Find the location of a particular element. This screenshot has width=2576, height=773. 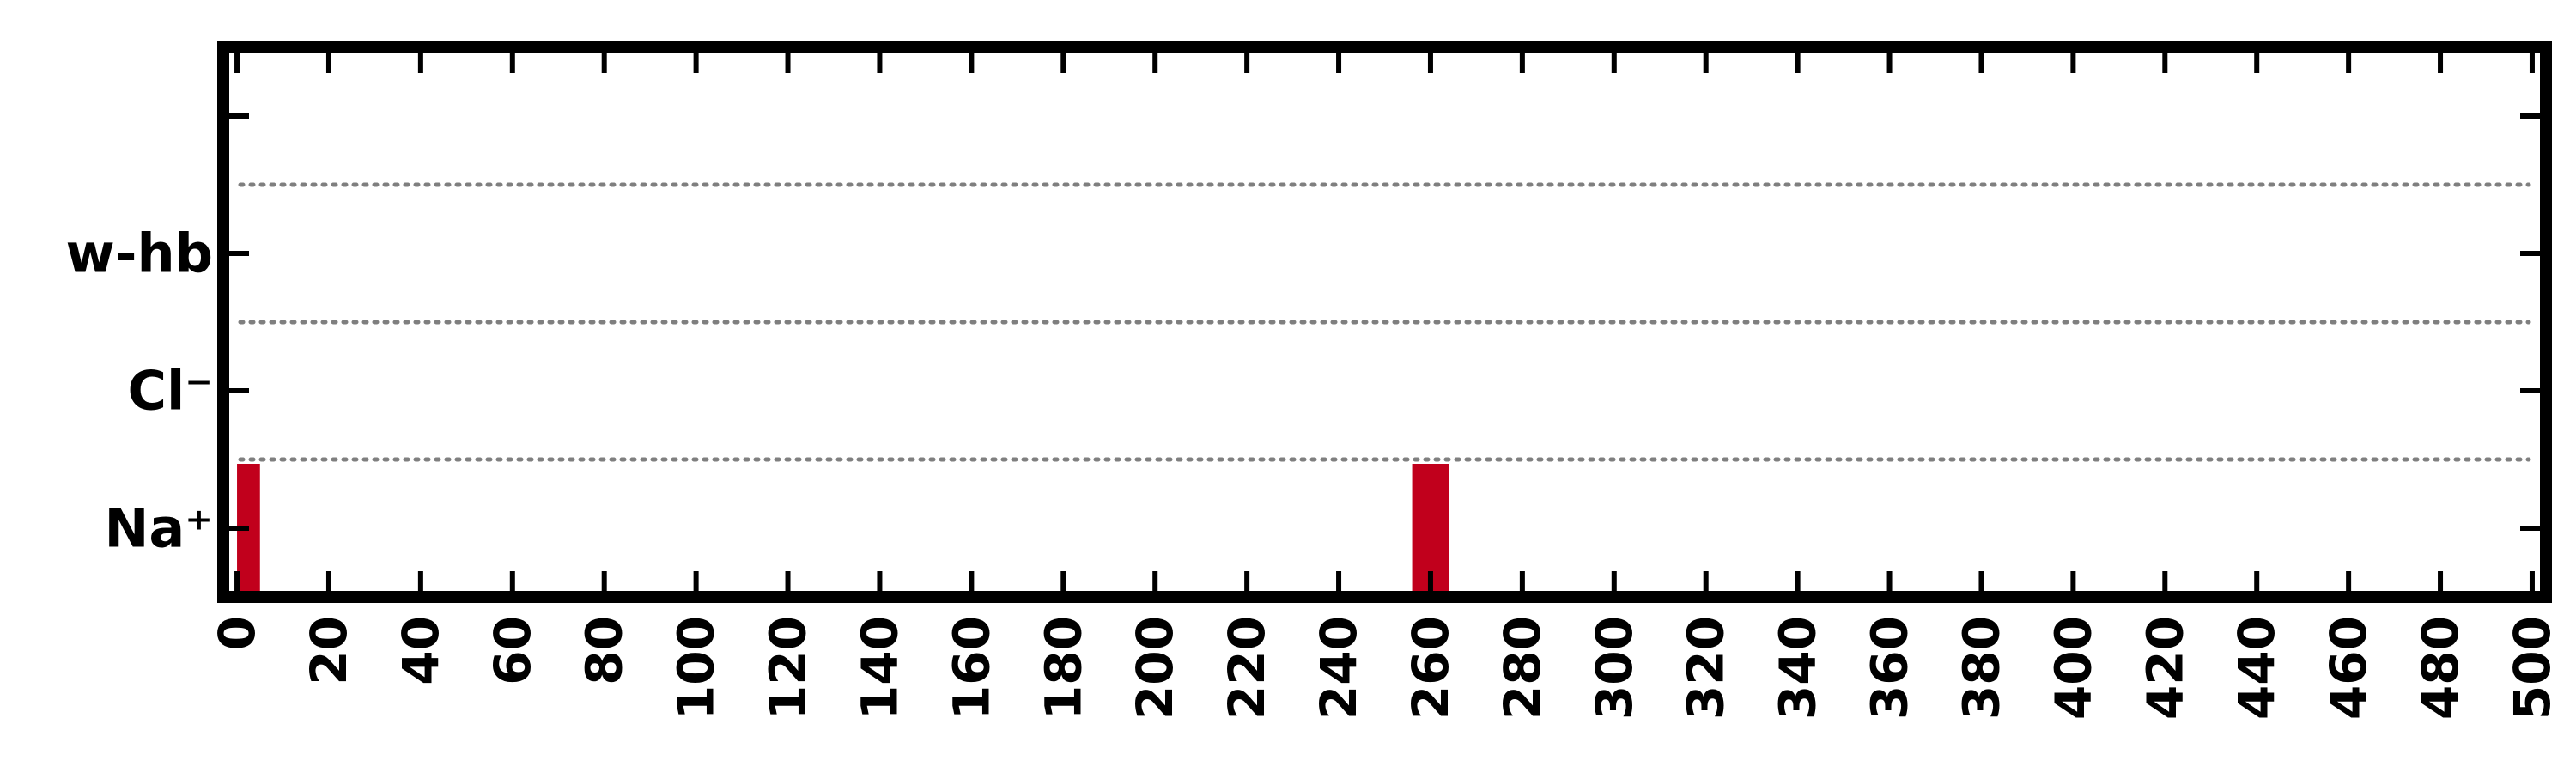

x-tick-label: 420 is located at coordinates (2165, 668).